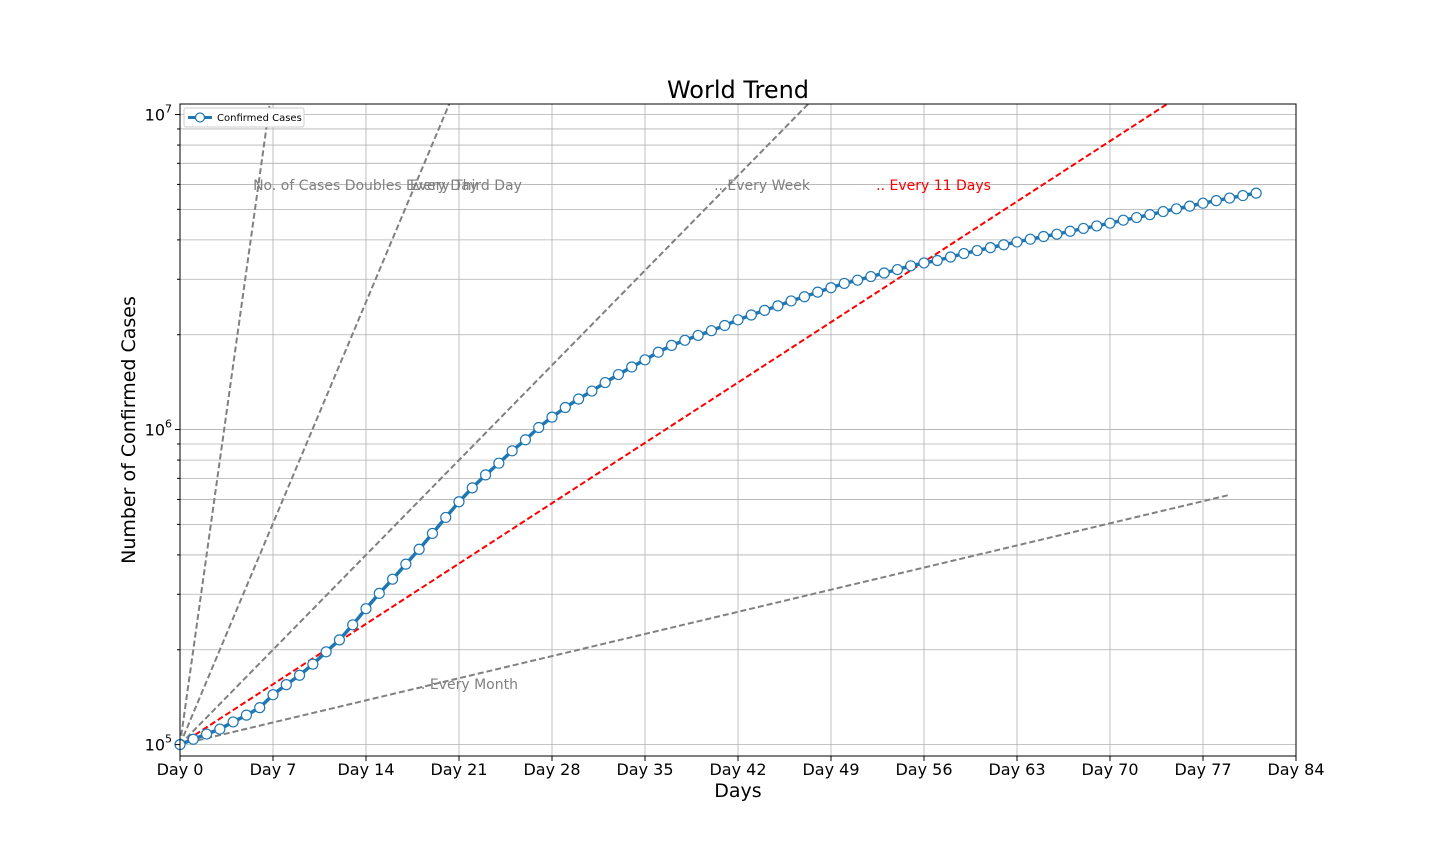 This screenshot has height=864, width=1440. Describe the element at coordinates (158, 744) in the screenshot. I see `y-tick-label: 10⁵` at that location.